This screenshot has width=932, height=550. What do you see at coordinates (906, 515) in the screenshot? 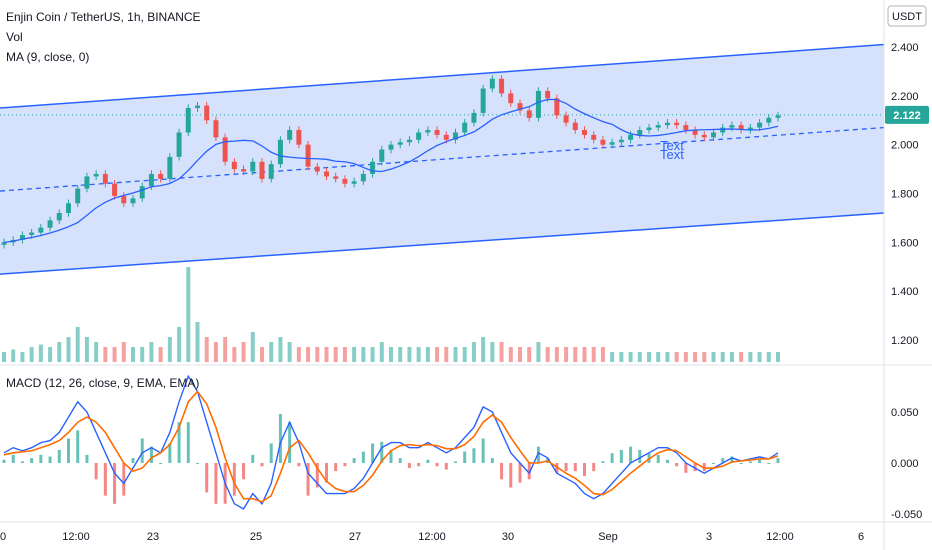
I see `macd-tick-label: -0.050` at bounding box center [906, 515].